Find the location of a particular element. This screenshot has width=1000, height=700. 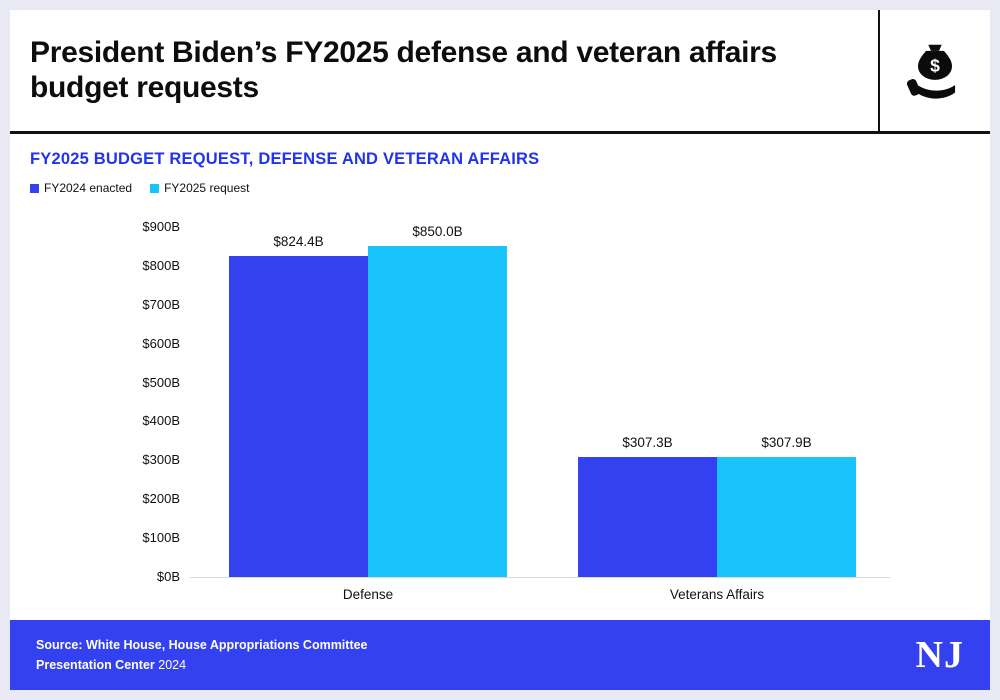

footer-year: 2024 is located at coordinates (172, 665).